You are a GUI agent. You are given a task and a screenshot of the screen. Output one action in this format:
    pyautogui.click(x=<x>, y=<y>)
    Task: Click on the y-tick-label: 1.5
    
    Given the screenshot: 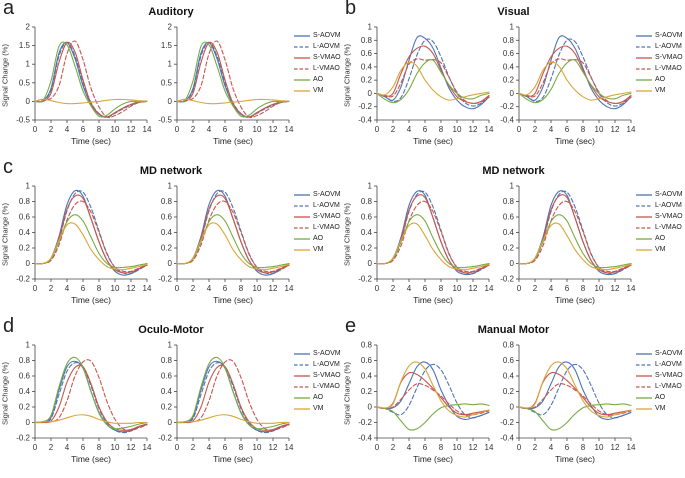 What is the action you would take?
    pyautogui.click(x=25, y=45)
    